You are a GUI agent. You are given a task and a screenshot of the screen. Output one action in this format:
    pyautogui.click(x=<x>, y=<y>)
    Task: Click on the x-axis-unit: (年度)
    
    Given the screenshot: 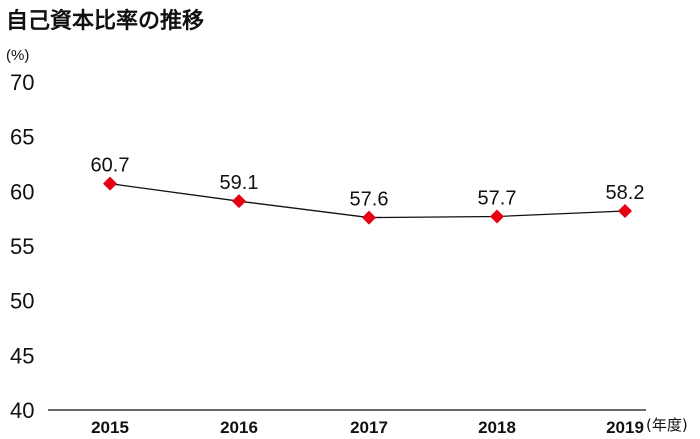 What is the action you would take?
    pyautogui.click(x=667, y=425)
    